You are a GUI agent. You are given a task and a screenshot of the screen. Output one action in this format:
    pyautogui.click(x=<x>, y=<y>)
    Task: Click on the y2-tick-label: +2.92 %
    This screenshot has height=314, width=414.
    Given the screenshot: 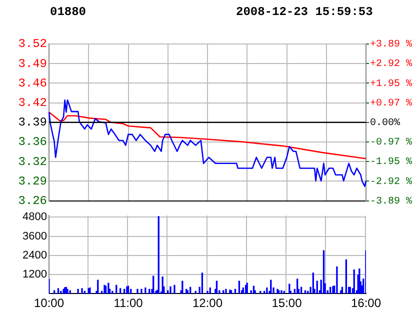 What is the action you would take?
    pyautogui.click(x=391, y=64)
    